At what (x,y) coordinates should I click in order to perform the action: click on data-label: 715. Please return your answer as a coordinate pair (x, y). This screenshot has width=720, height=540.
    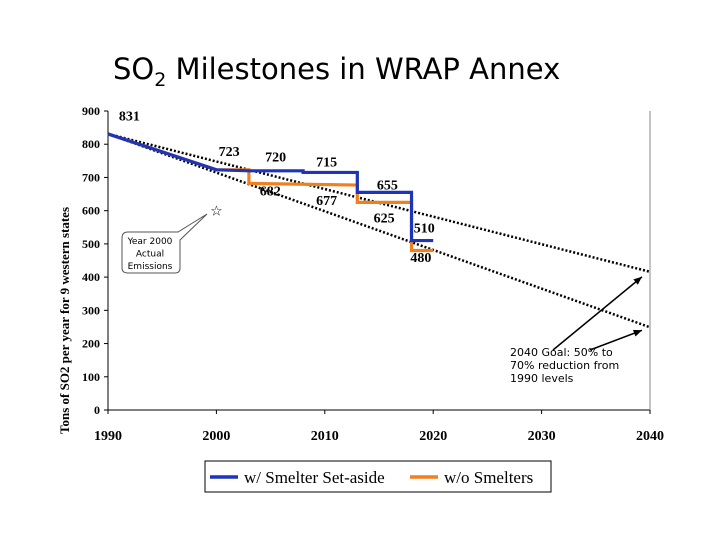
    Looking at the image, I should click on (326, 162).